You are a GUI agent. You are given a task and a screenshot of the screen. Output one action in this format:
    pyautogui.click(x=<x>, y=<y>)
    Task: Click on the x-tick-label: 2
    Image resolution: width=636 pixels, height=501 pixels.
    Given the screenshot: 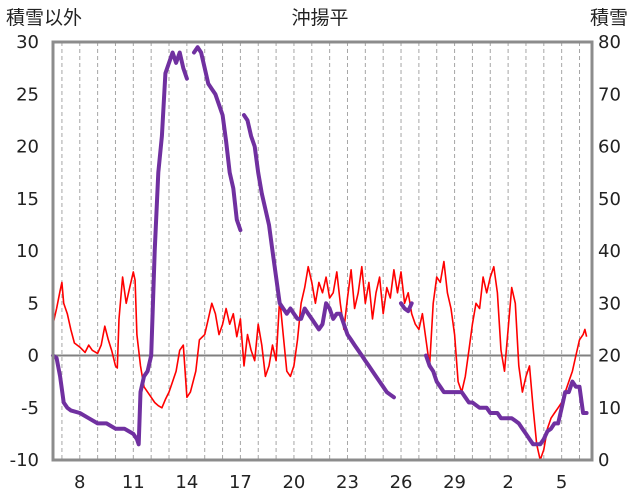 What is the action you would take?
    pyautogui.click(x=507, y=482)
    